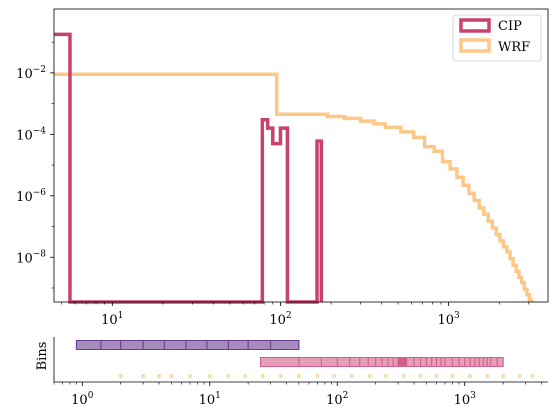 The width and height of the screenshot is (559, 418). I want to click on x-tick-label: 10², so click(280, 319).